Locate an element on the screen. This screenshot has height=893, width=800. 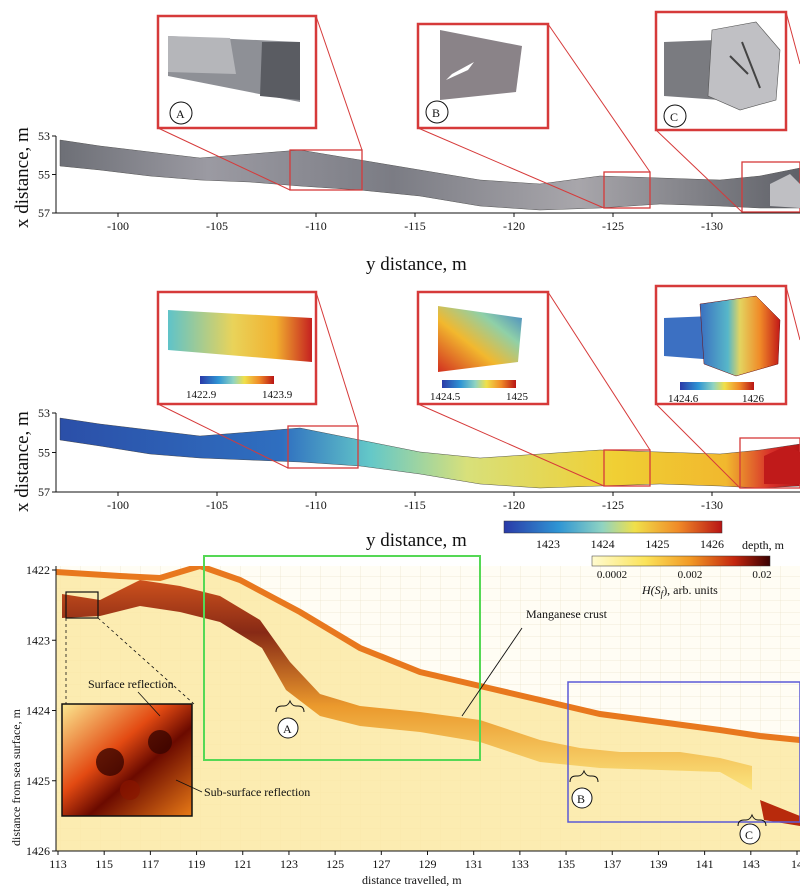
middle-inset-3-min: 1424.6 is located at coordinates (683, 399).